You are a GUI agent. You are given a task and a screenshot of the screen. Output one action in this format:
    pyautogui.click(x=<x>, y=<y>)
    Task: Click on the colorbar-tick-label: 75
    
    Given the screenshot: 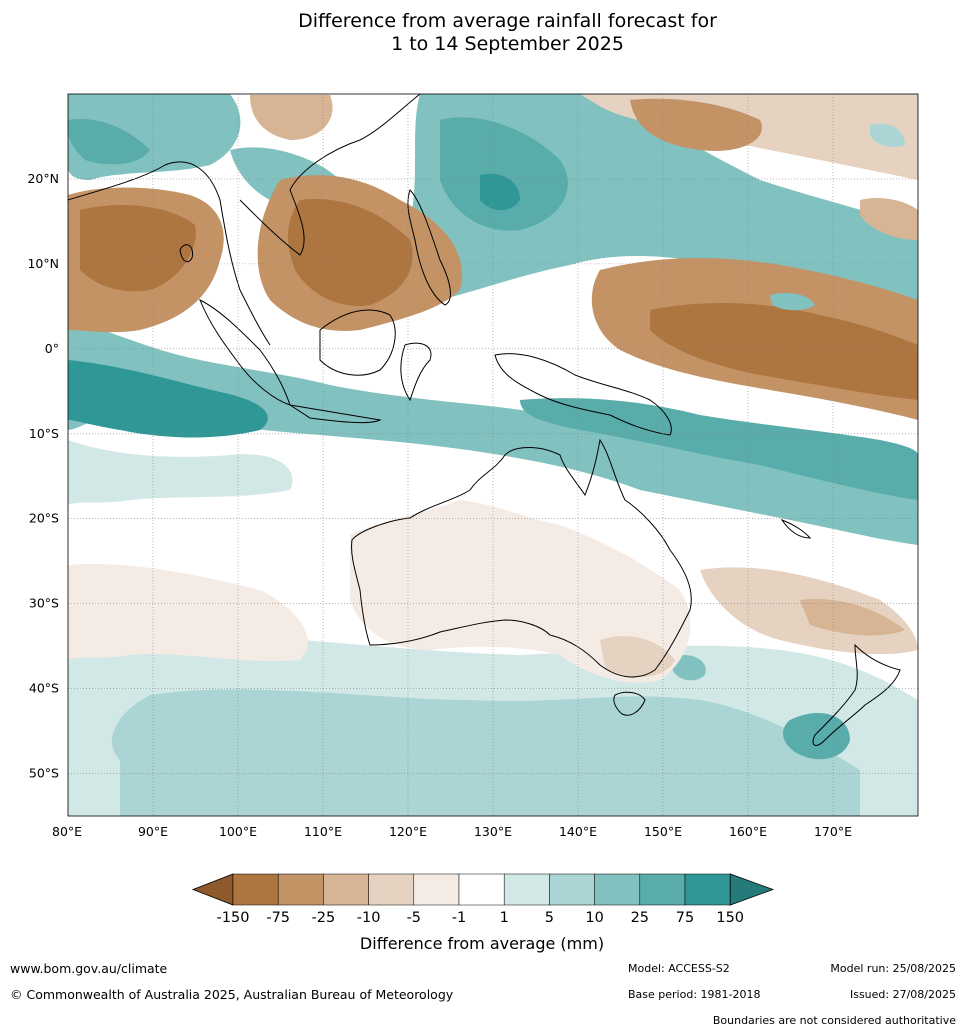 What is the action you would take?
    pyautogui.click(x=685, y=918)
    